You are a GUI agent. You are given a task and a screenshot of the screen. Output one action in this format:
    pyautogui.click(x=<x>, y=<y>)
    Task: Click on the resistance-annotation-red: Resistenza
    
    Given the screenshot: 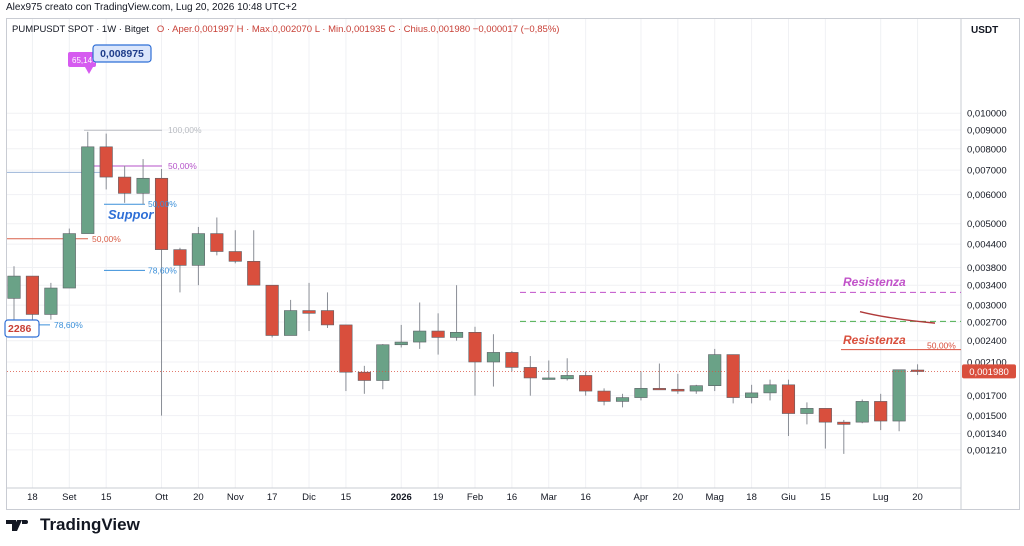 What is the action you would take?
    pyautogui.click(x=874, y=340)
    